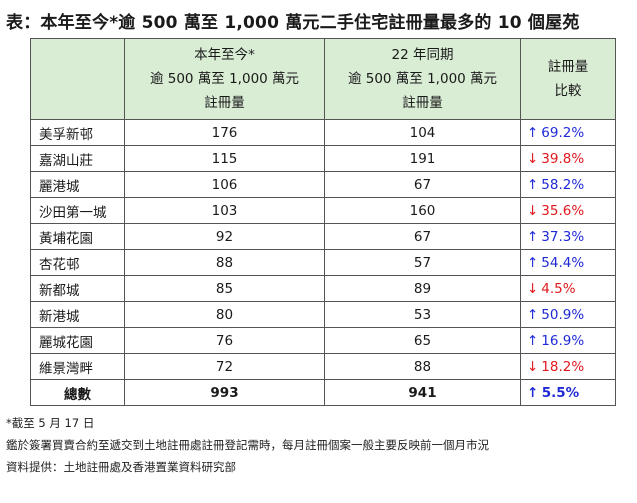 Image resolution: width=637 pixels, height=503 pixels. I want to click on estate-name: 新都城, so click(77, 288).